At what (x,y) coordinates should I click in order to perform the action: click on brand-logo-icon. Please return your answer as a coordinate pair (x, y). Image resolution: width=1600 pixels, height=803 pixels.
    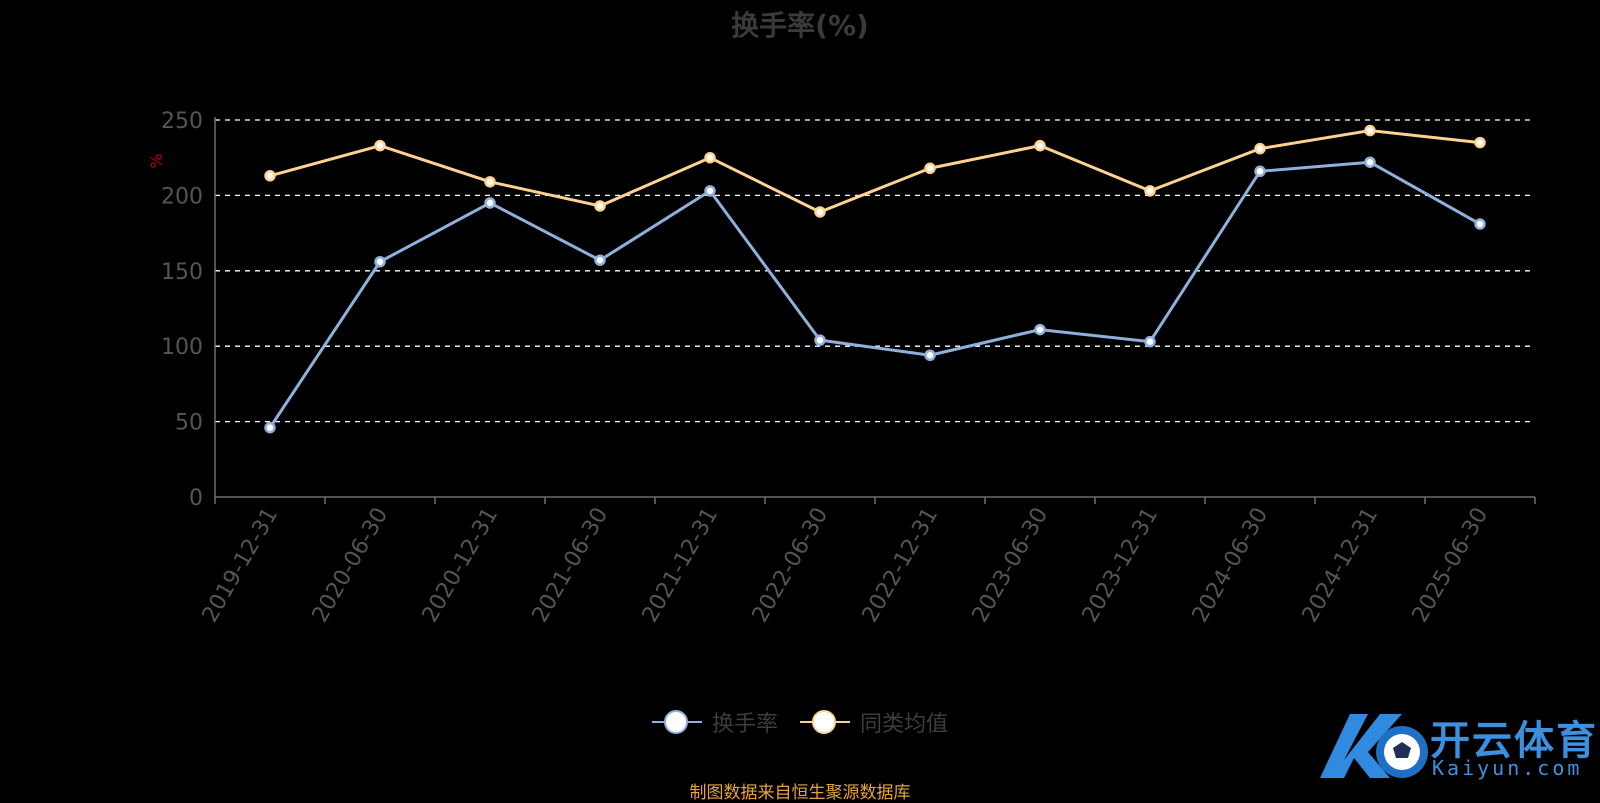
    Looking at the image, I should click on (1374, 746).